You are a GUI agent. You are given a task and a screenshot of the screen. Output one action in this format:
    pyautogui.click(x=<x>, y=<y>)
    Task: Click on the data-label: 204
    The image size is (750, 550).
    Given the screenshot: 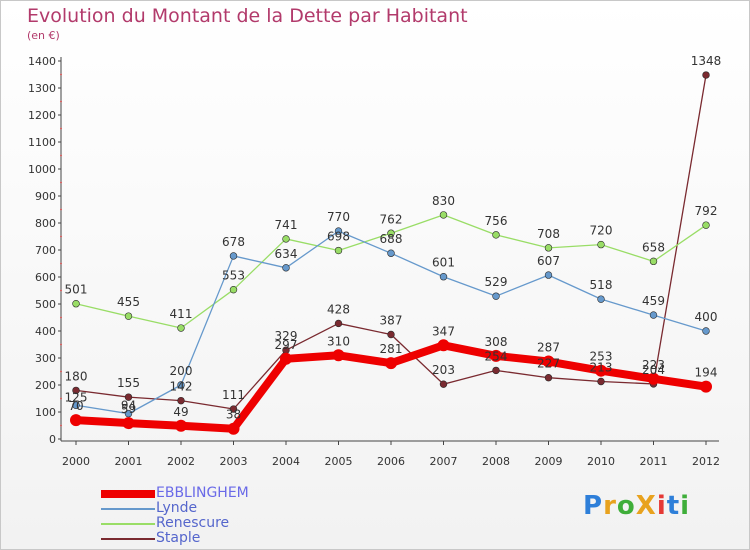 What is the action you would take?
    pyautogui.click(x=653, y=370)
    